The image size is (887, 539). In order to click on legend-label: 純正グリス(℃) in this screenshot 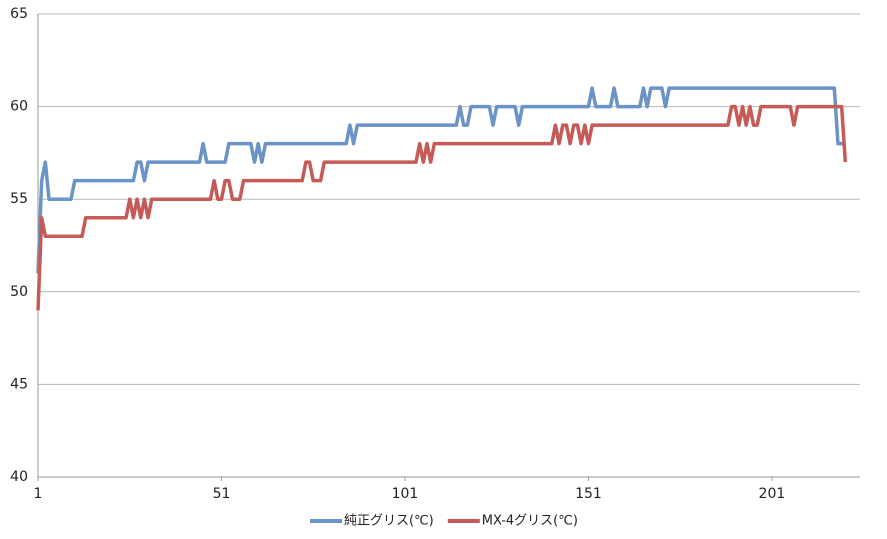, I will do `click(389, 521)`.